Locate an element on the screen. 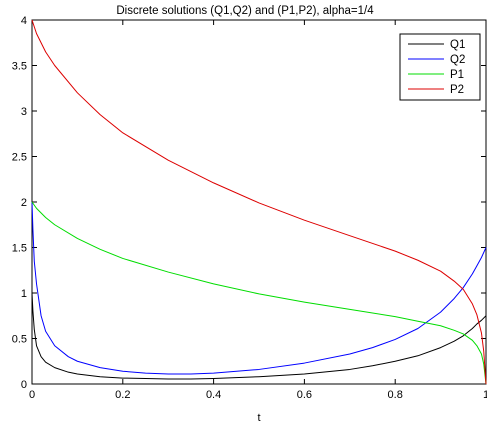 The width and height of the screenshot is (487, 425). legend-label-p2: P2 is located at coordinates (457, 90).